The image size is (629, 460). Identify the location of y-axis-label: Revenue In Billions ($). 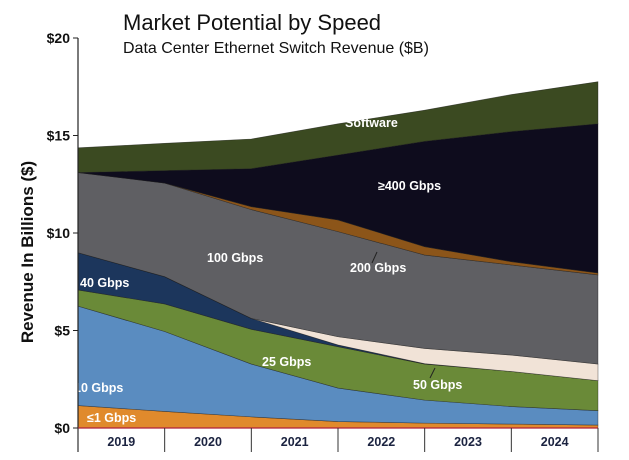
(27, 252).